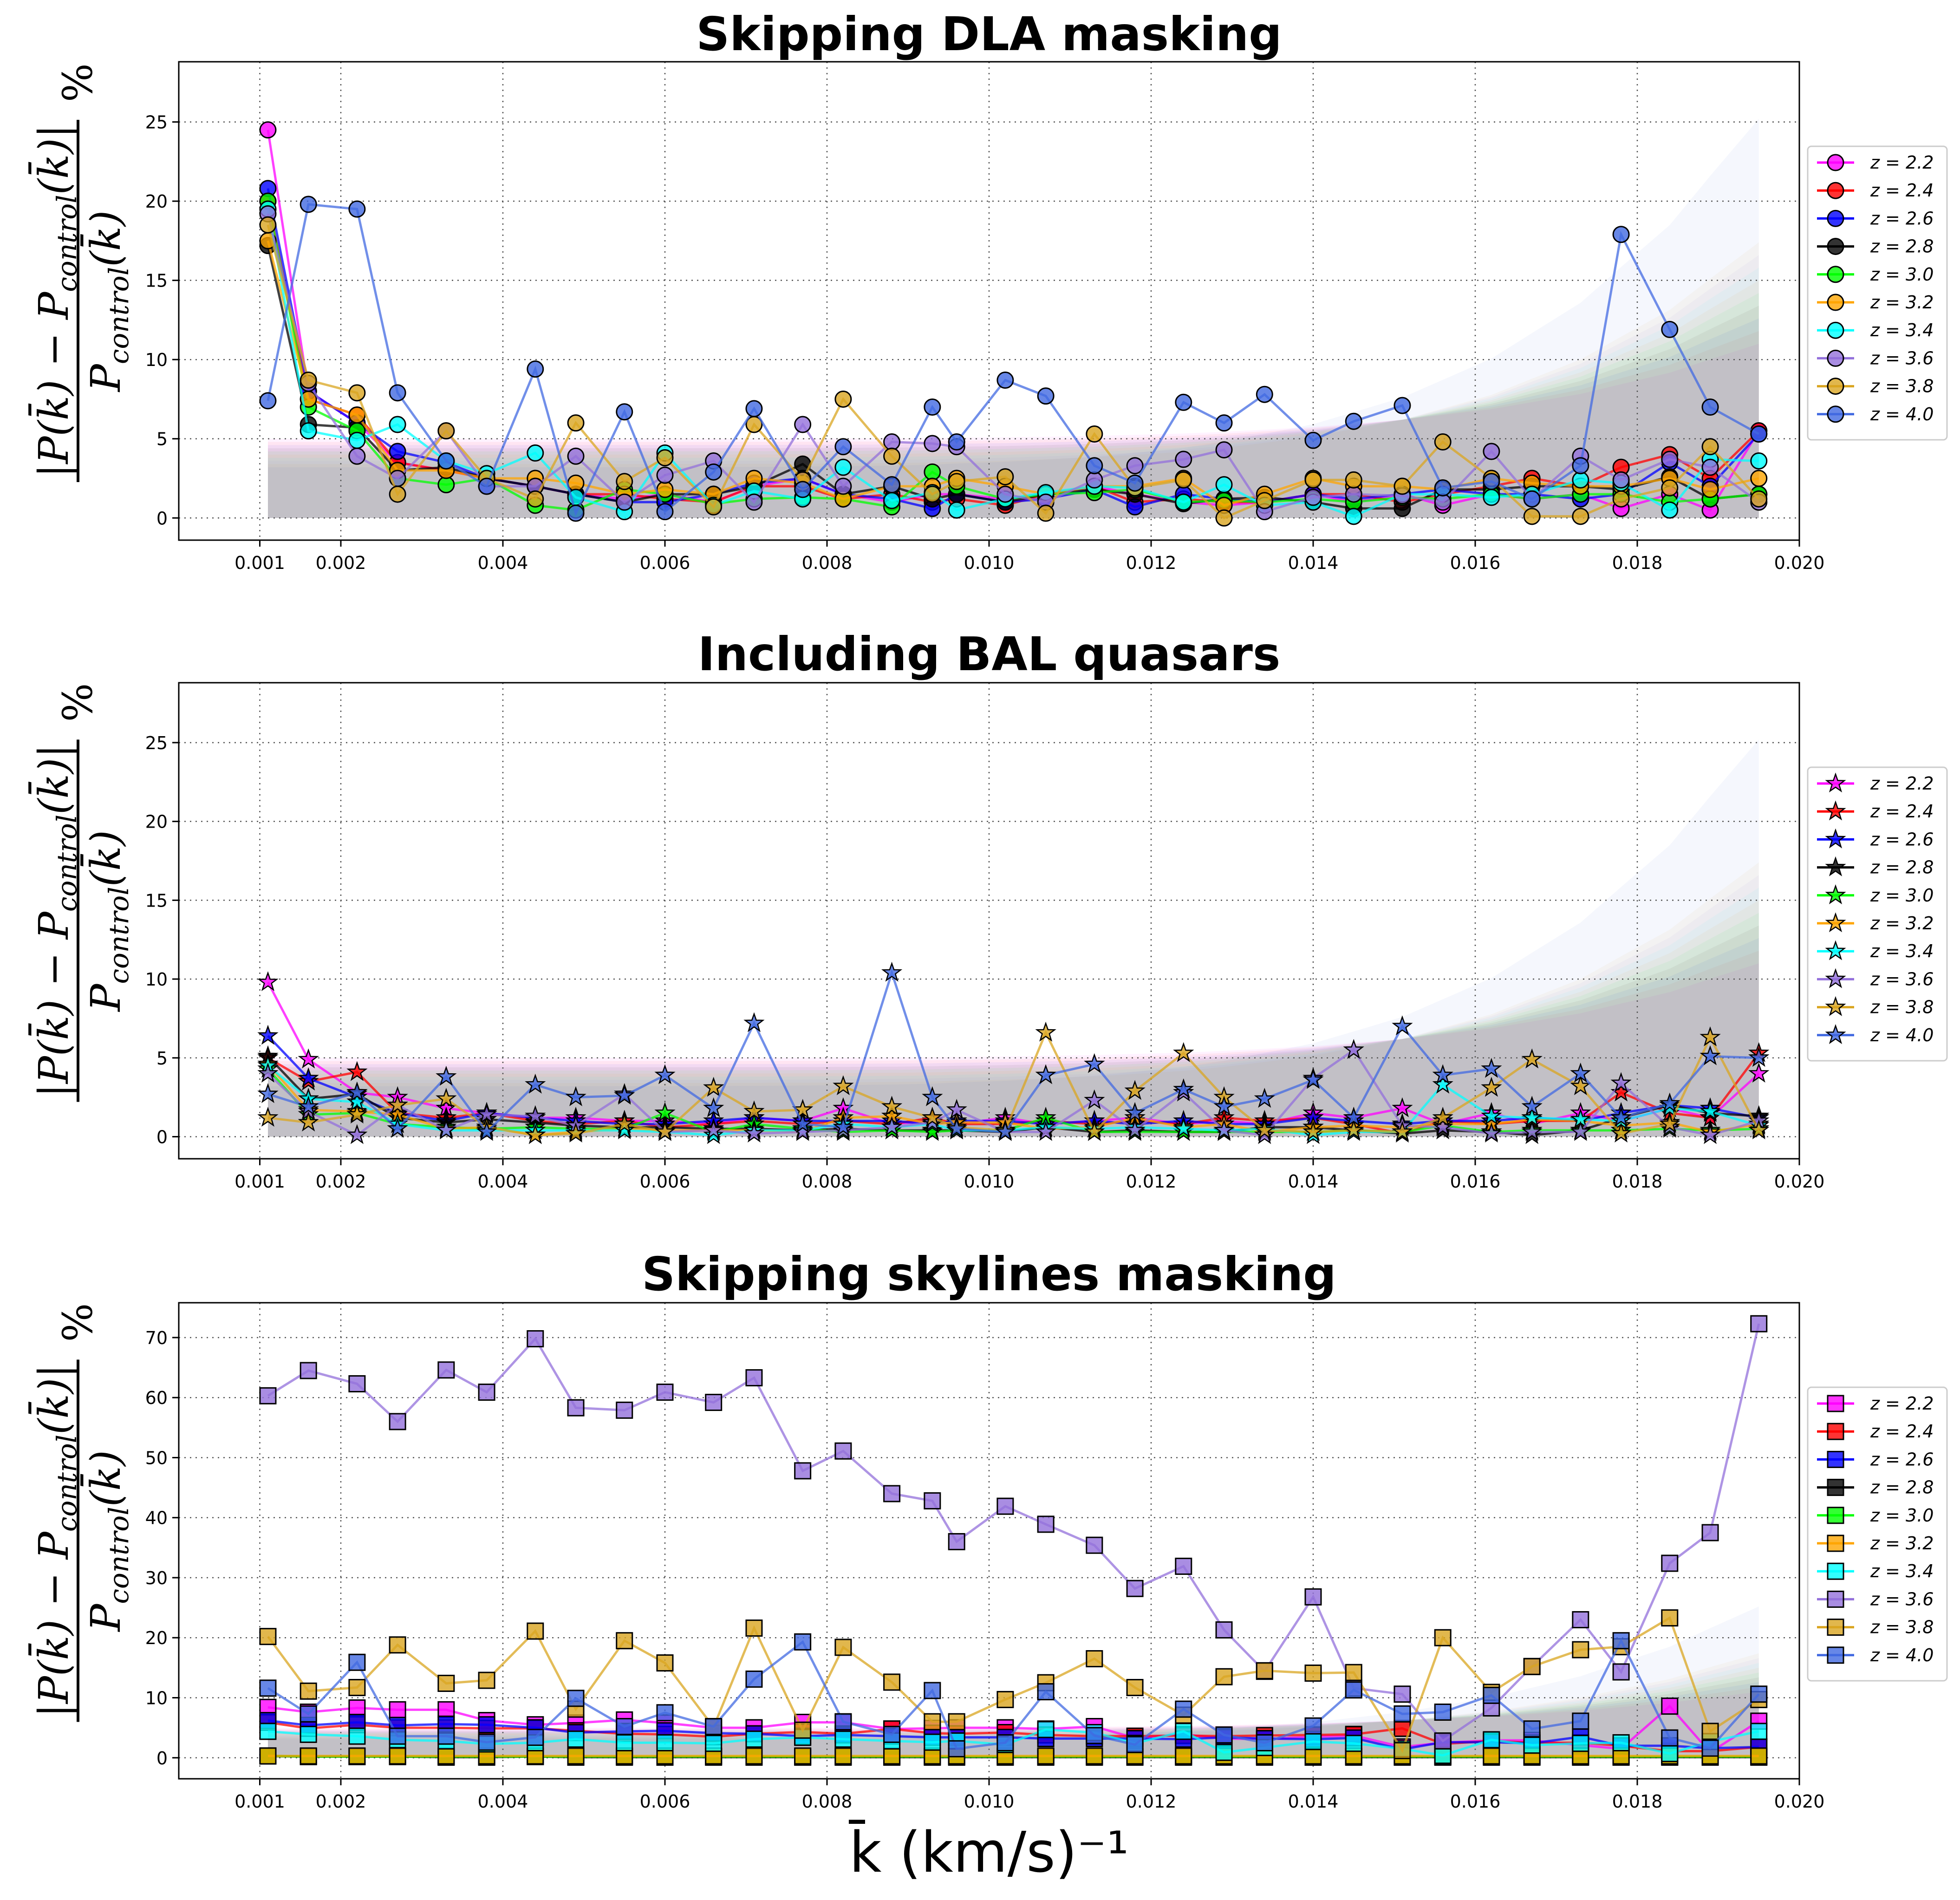 The width and height of the screenshot is (1960, 1900). I want to click on y-tick-label: 25, so click(156, 122).